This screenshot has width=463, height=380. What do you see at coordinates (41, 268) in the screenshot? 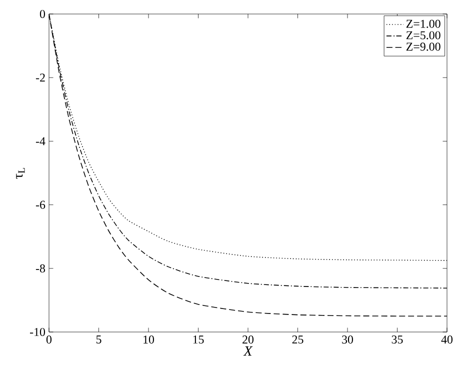
I see `y-tick-label: -8` at bounding box center [41, 268].